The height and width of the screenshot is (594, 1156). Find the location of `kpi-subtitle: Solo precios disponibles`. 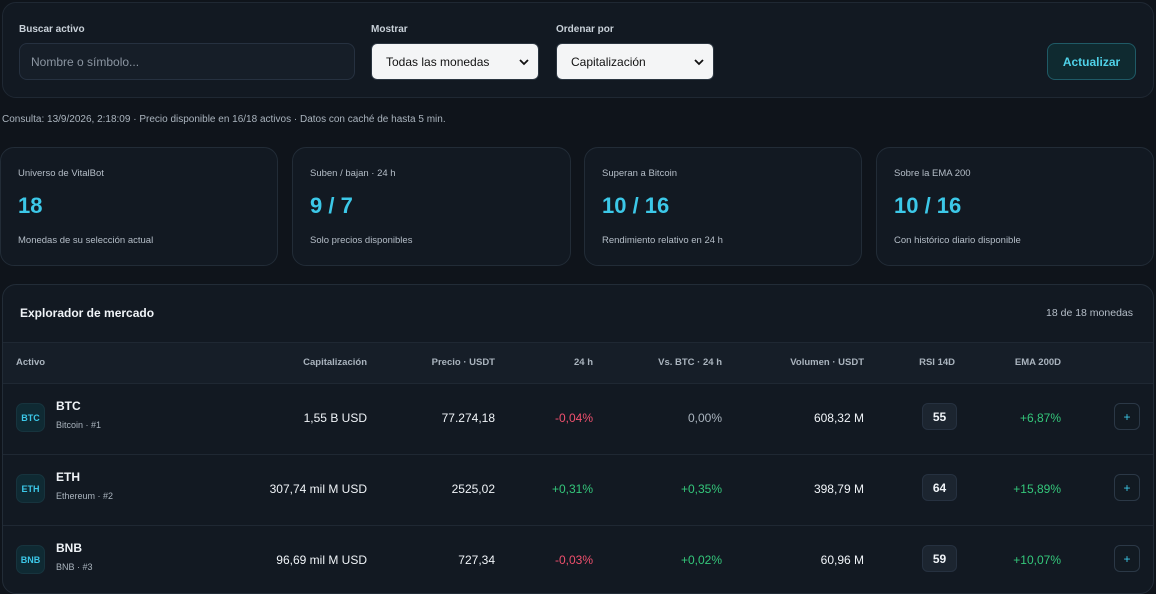

kpi-subtitle: Solo precios disponibles is located at coordinates (361, 240).